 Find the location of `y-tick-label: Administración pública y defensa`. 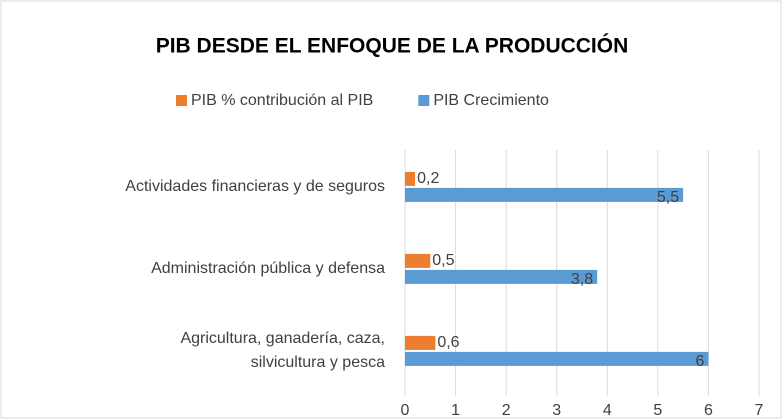

y-tick-label: Administración pública y defensa is located at coordinates (268, 268).